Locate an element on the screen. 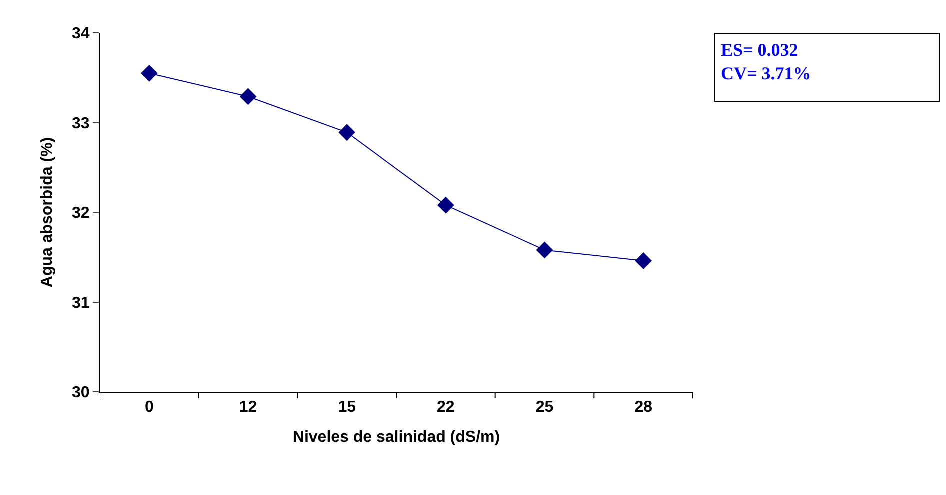  y-tick-label: 33 is located at coordinates (81, 123).